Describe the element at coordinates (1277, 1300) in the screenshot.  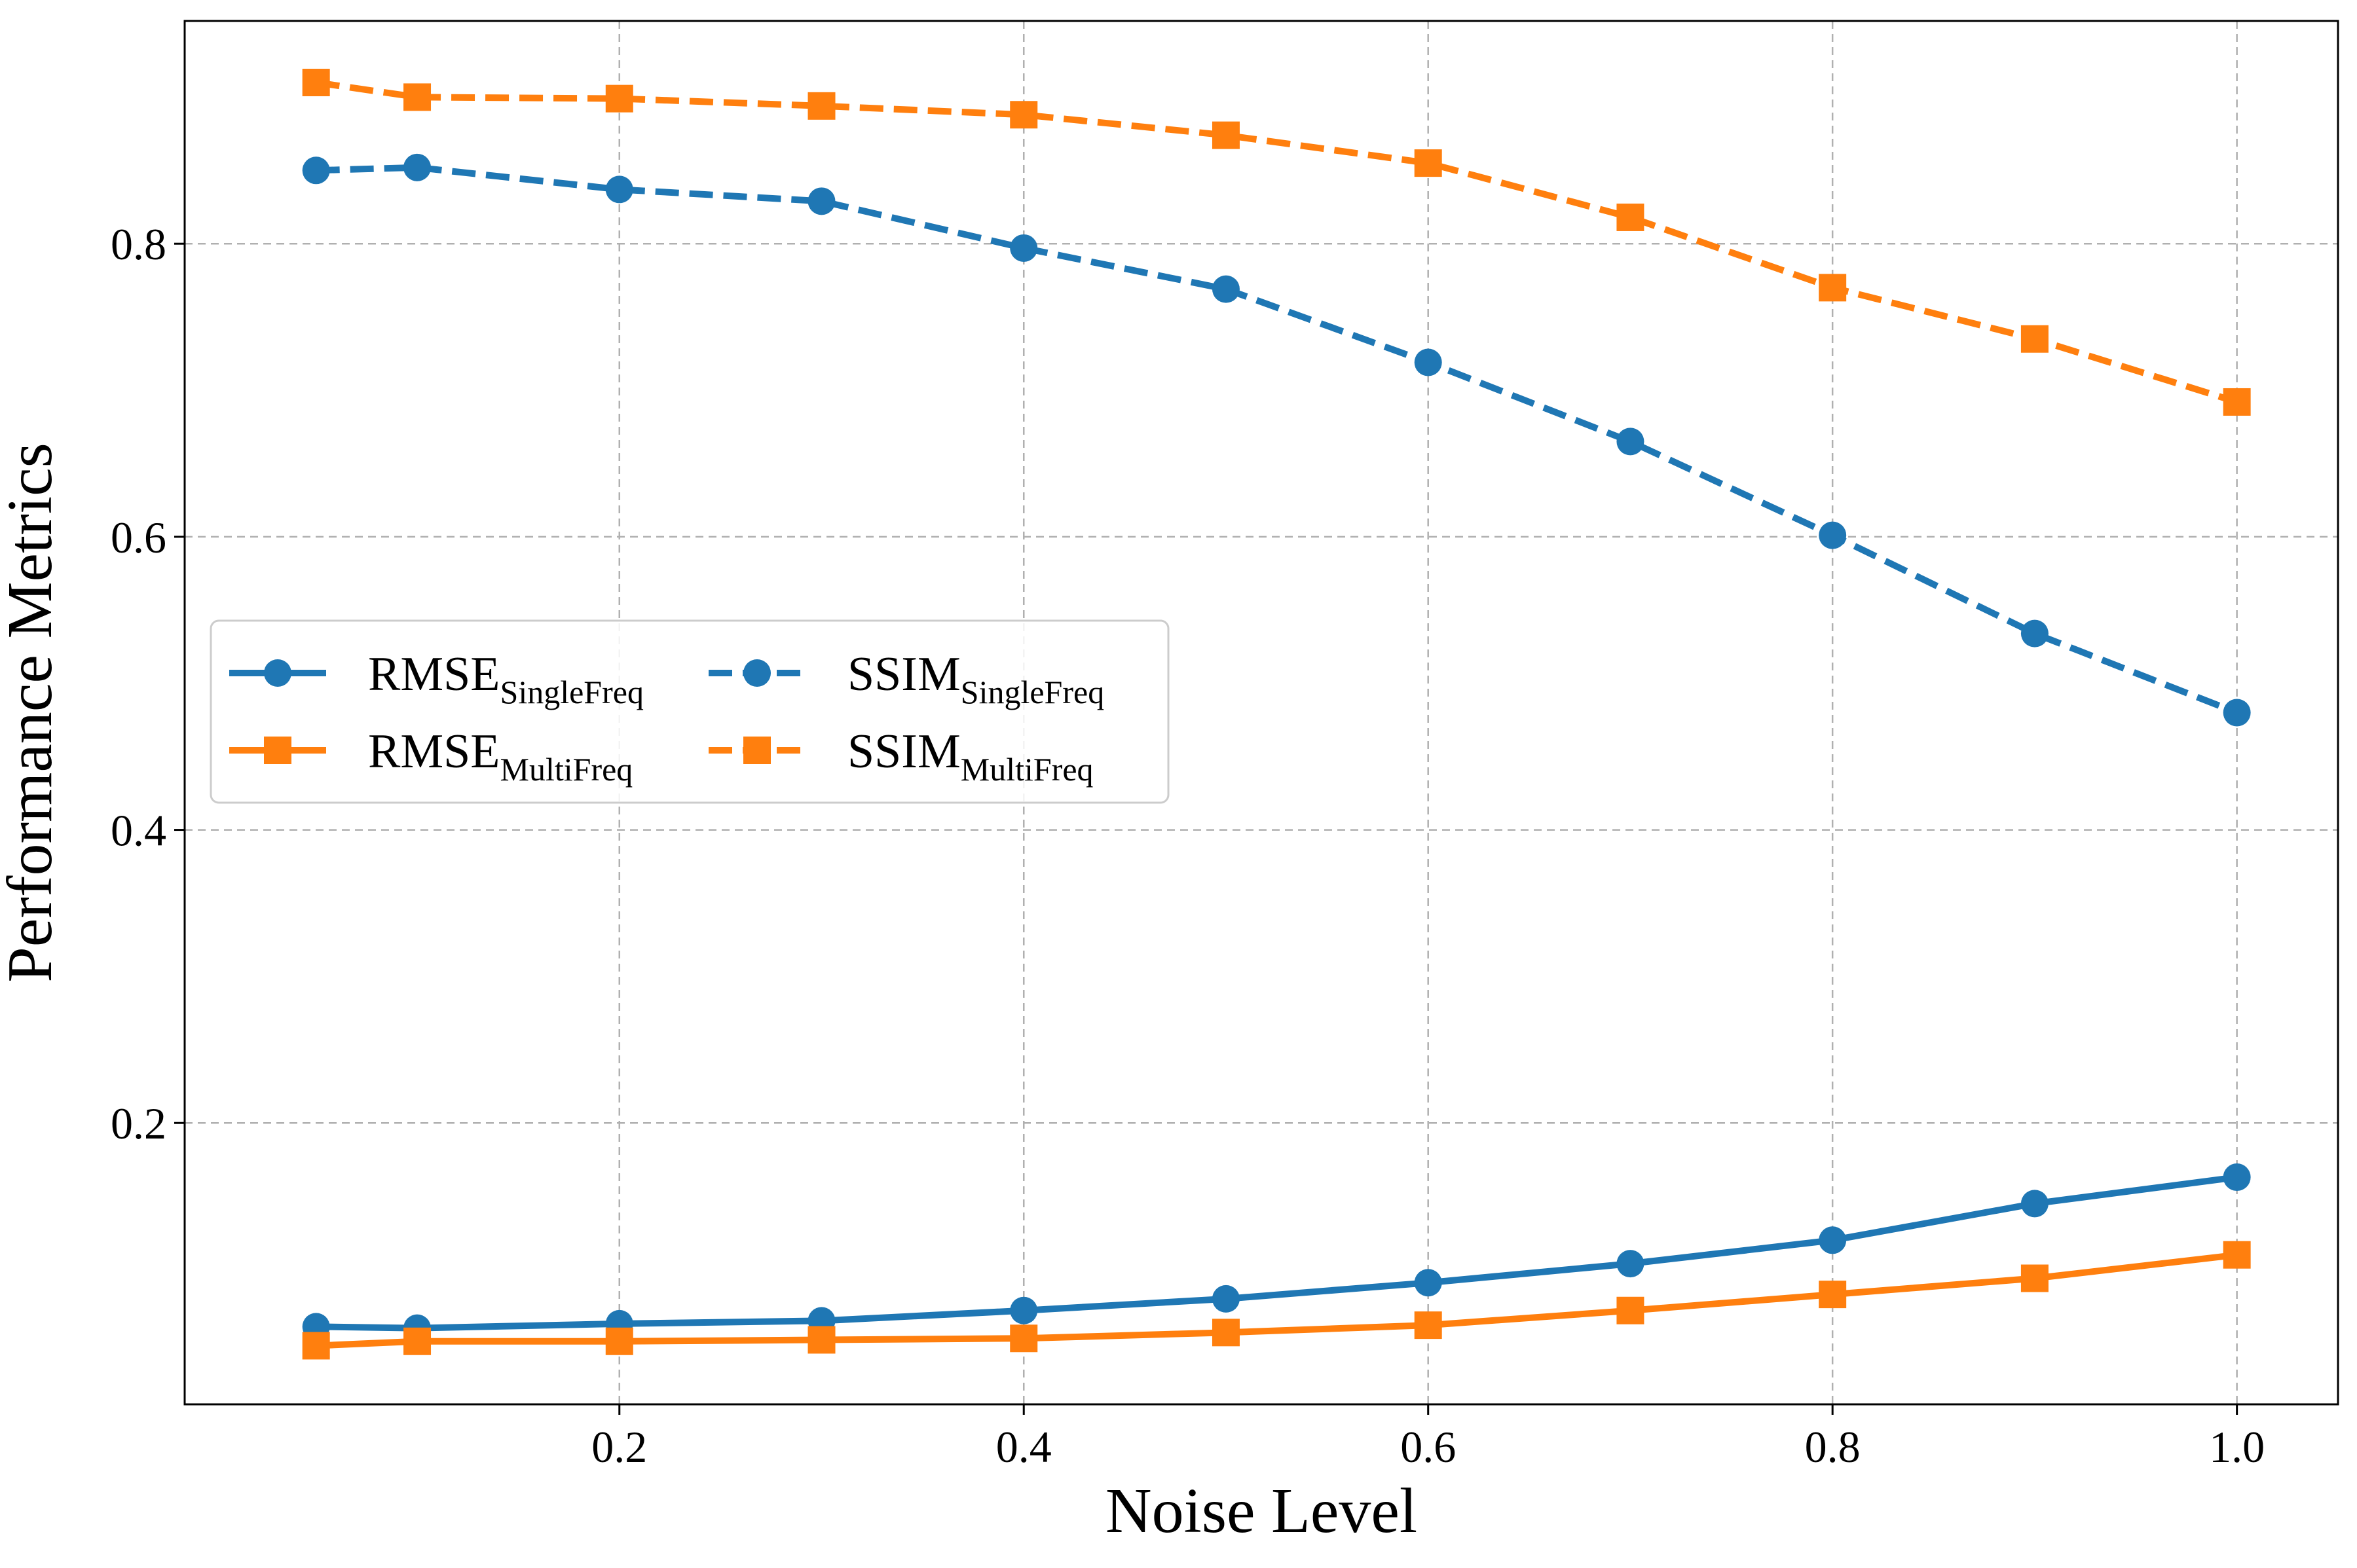
I see `series-rmse-multifreq` at that location.